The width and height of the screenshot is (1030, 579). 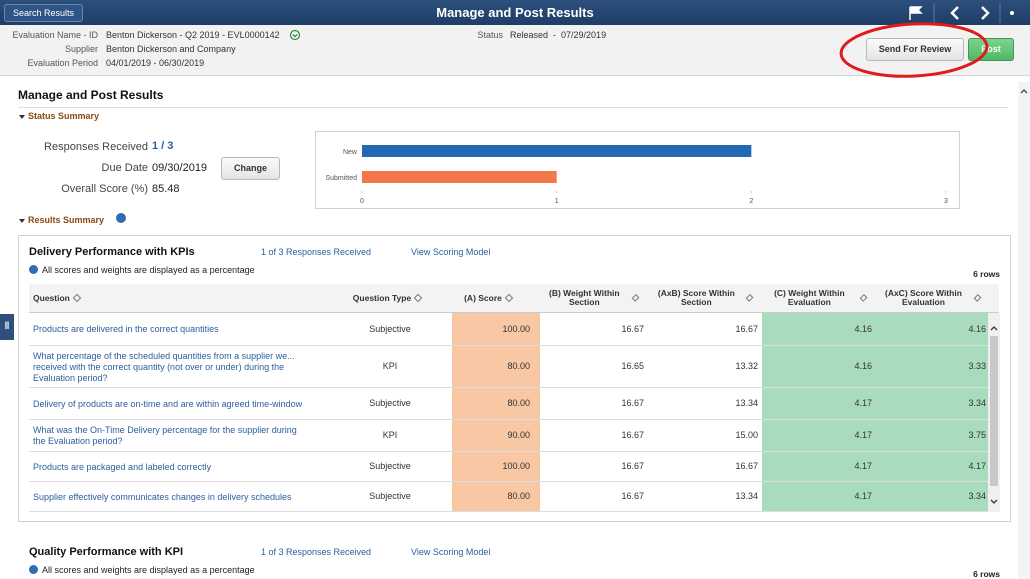 What do you see at coordinates (382, 297) in the screenshot?
I see `column-header-text: Question Type` at bounding box center [382, 297].